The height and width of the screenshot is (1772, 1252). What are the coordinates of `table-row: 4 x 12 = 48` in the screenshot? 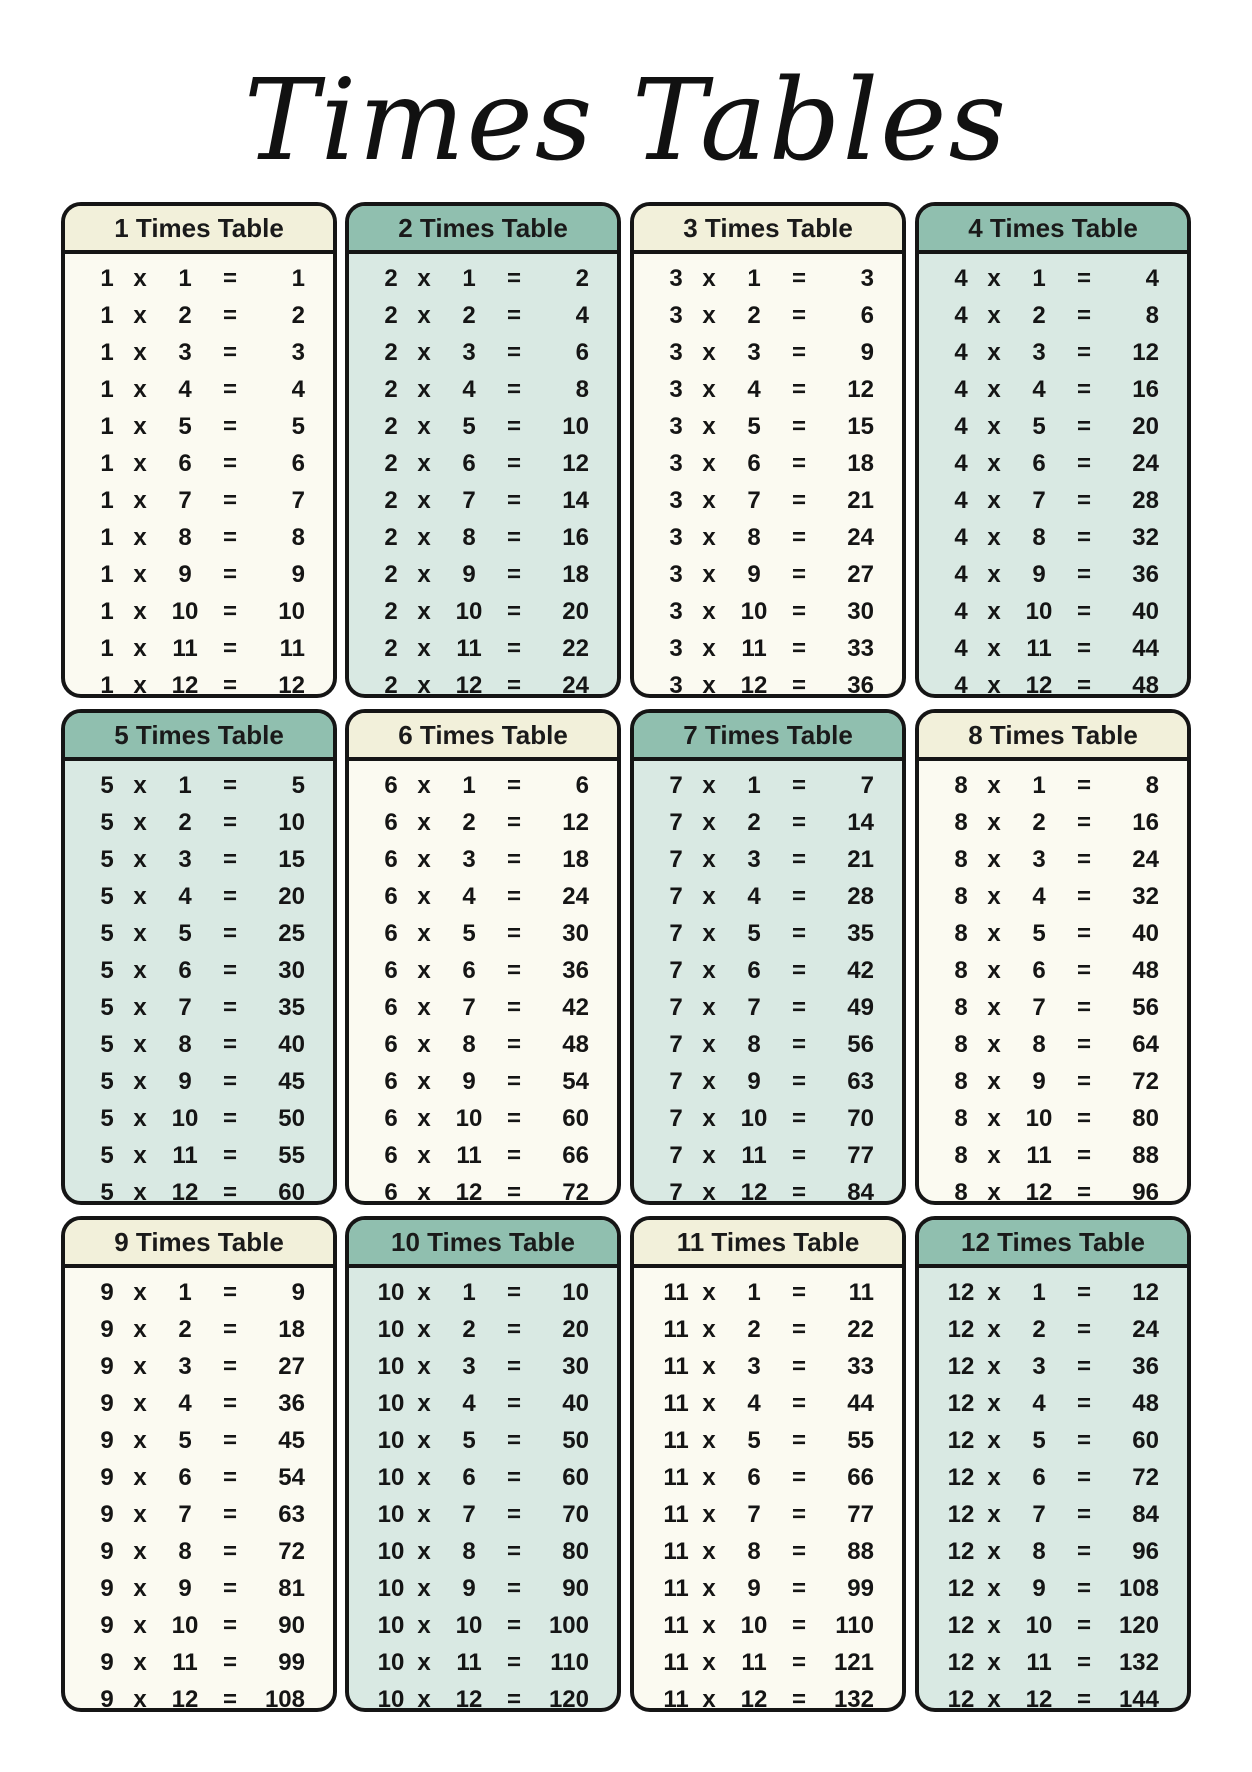 It's located at (1053, 680).